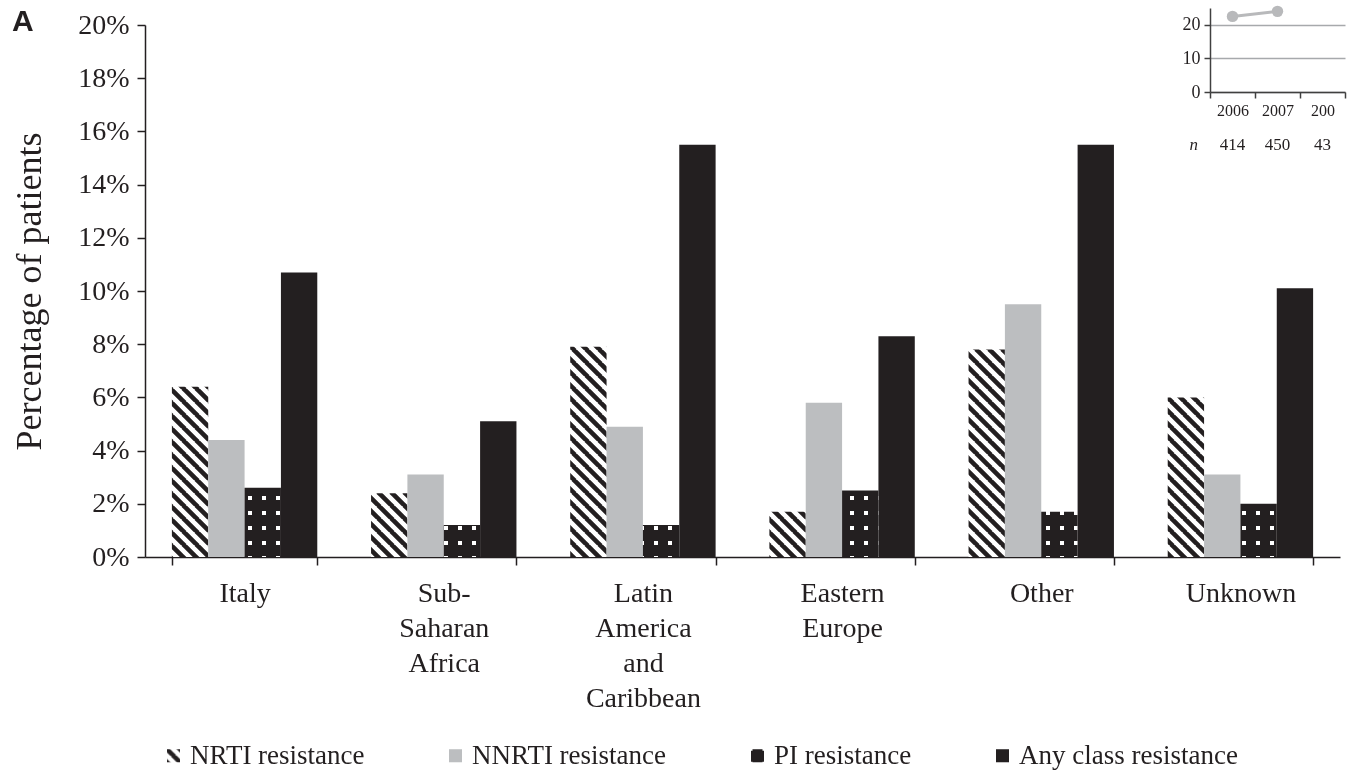  Describe the element at coordinates (28, 291) in the screenshot. I see `y-axis-title: Percentage of patients` at that location.